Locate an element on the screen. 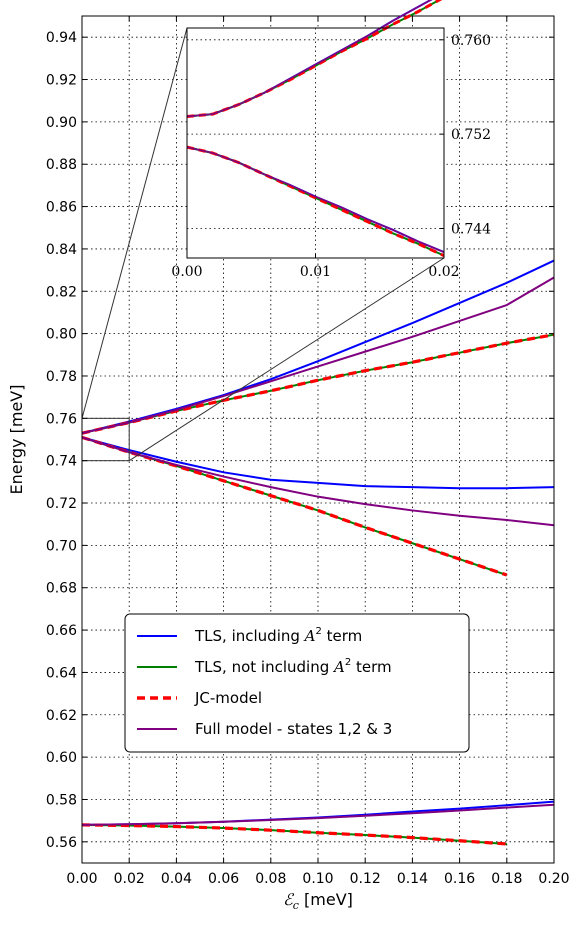 This screenshot has width=581, height=927. x-tick-label: 0.12 is located at coordinates (365, 879).